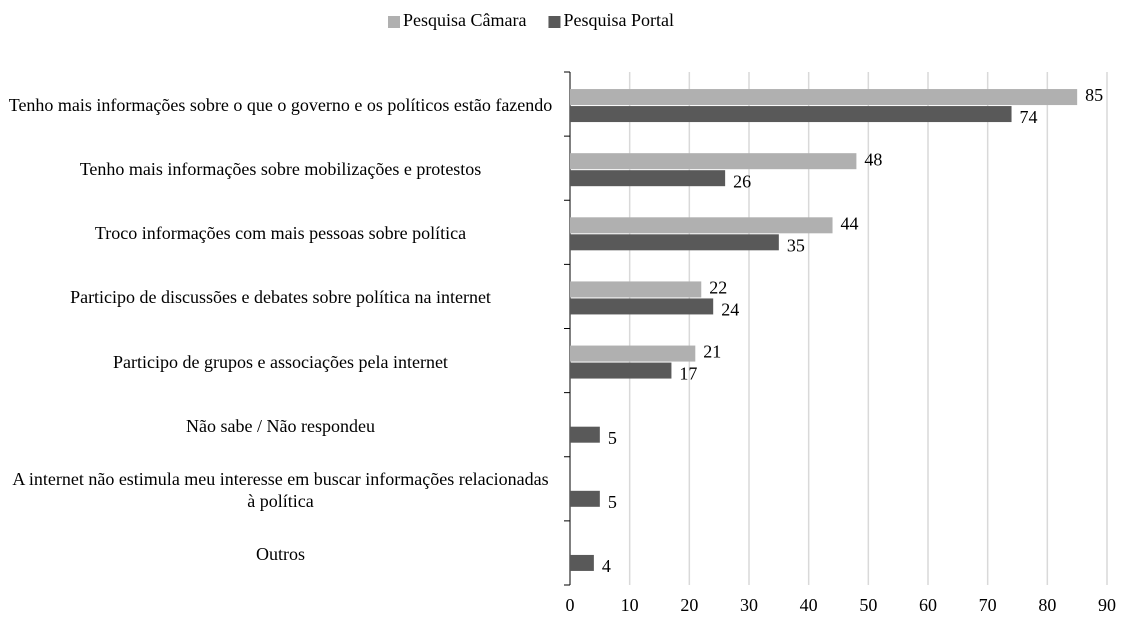 Image resolution: width=1123 pixels, height=620 pixels. What do you see at coordinates (1094, 95) in the screenshot?
I see `value-label: 85` at bounding box center [1094, 95].